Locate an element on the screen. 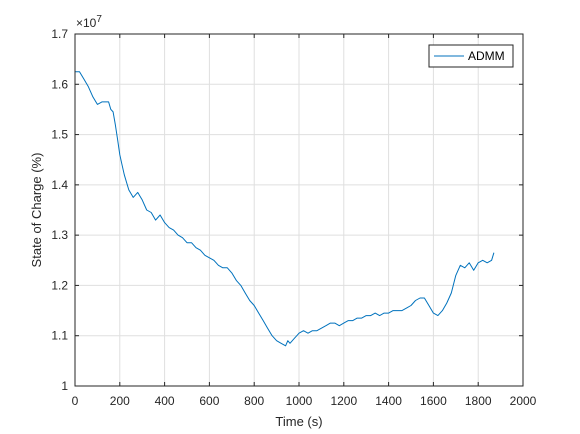 This screenshot has height=434, width=580. x-tick-label: 800 is located at coordinates (254, 401).